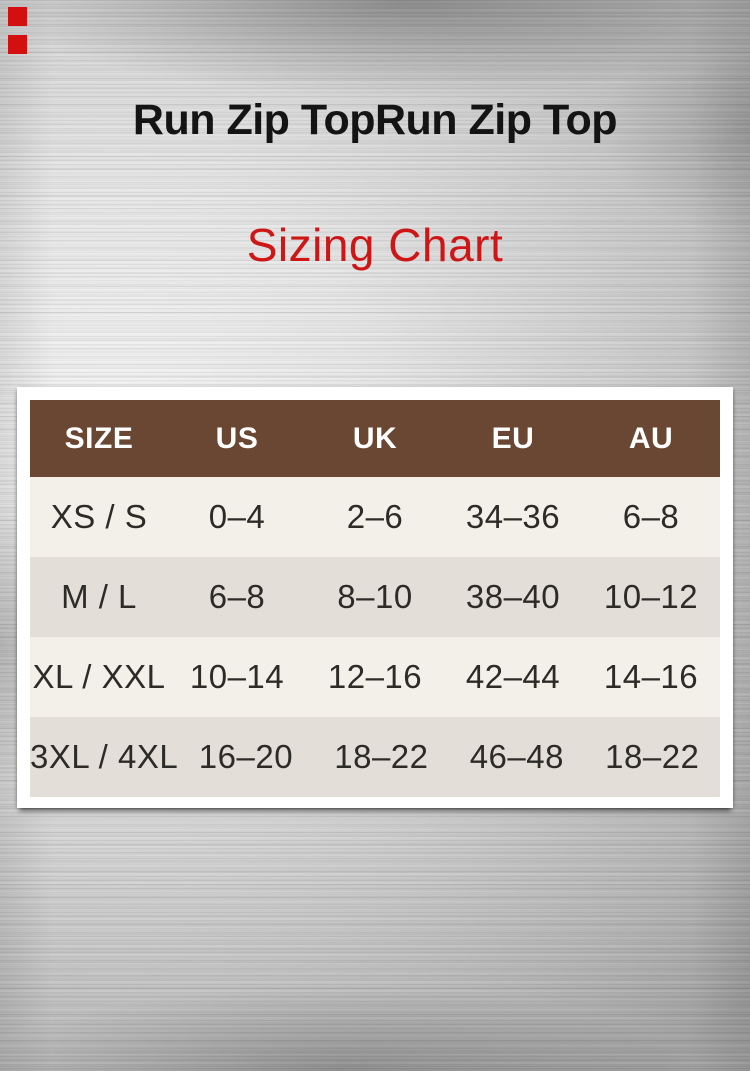  I want to click on table-row-xl-xxl: XL / XXL 10–14 12–16 42–44 14–16, so click(375, 677).